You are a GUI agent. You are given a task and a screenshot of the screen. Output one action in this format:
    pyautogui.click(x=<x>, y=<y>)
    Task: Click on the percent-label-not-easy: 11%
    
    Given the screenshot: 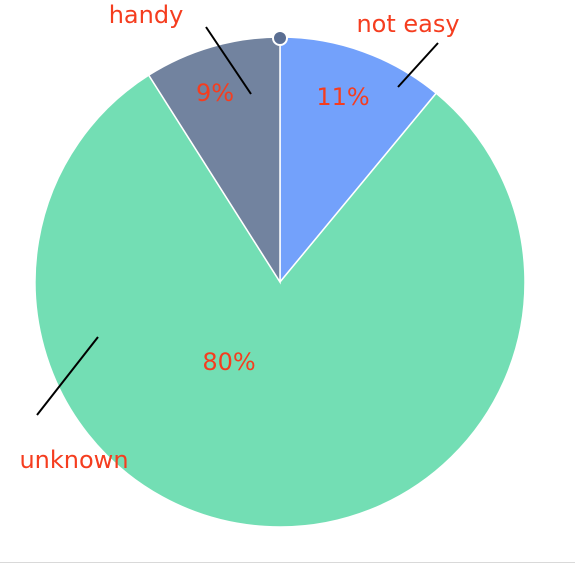 What is the action you would take?
    pyautogui.click(x=342, y=97)
    